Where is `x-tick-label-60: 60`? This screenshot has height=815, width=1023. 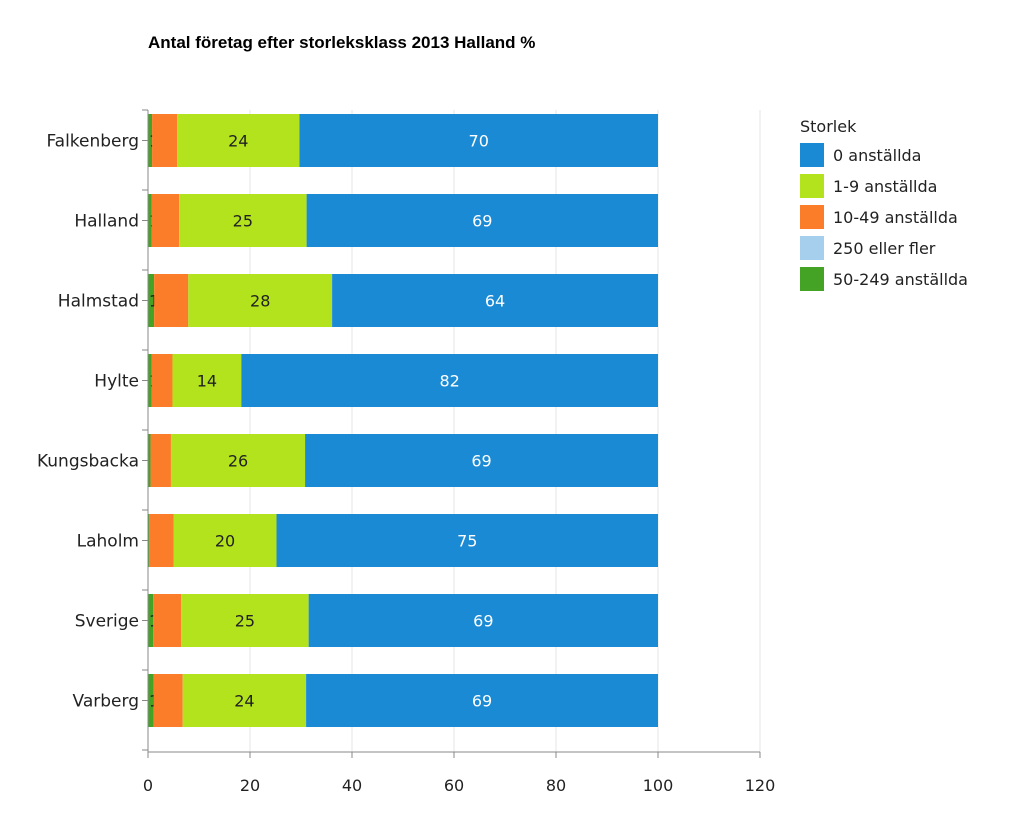 x-tick-label-60: 60 is located at coordinates (454, 785).